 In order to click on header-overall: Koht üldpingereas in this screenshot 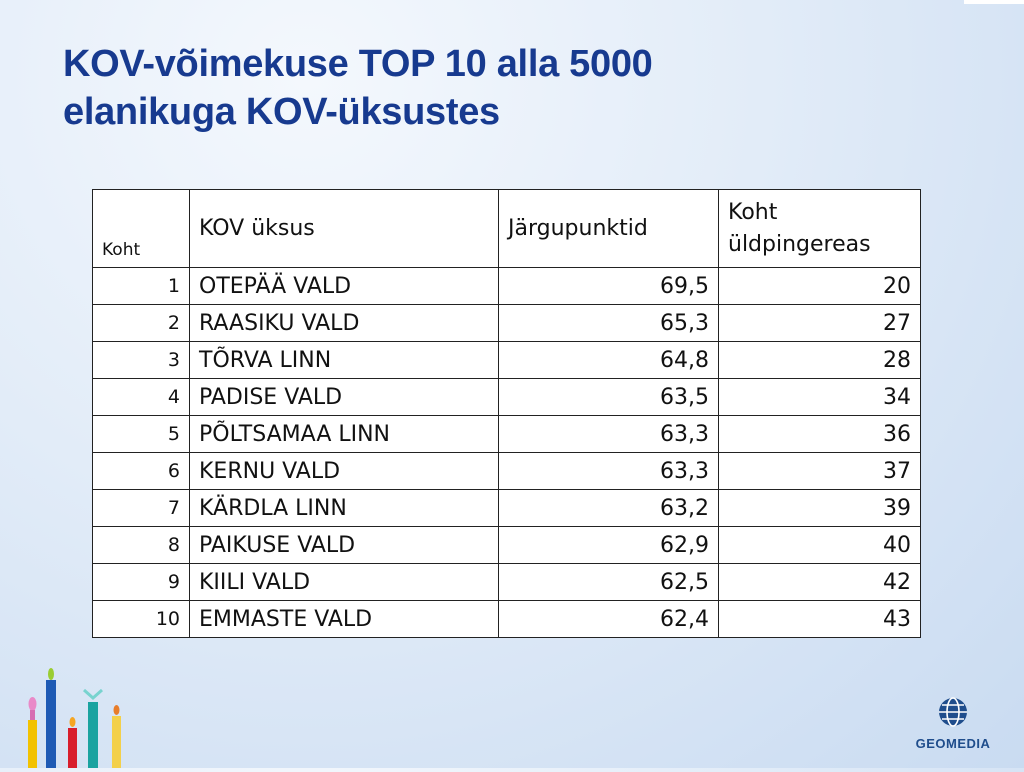, I will do `click(819, 228)`.